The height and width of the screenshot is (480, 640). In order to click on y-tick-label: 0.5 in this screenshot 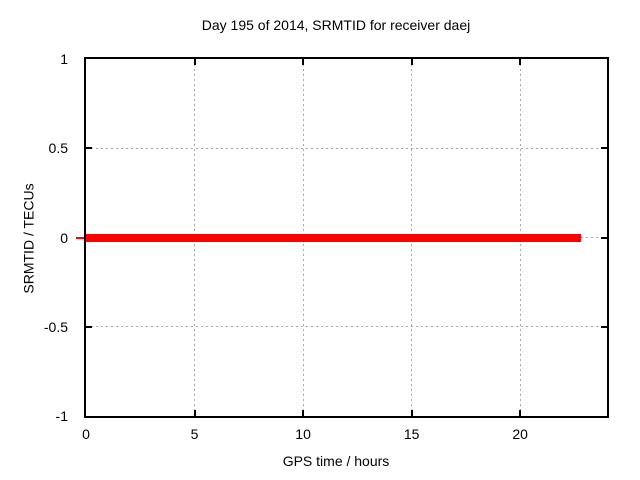, I will do `click(58, 148)`.